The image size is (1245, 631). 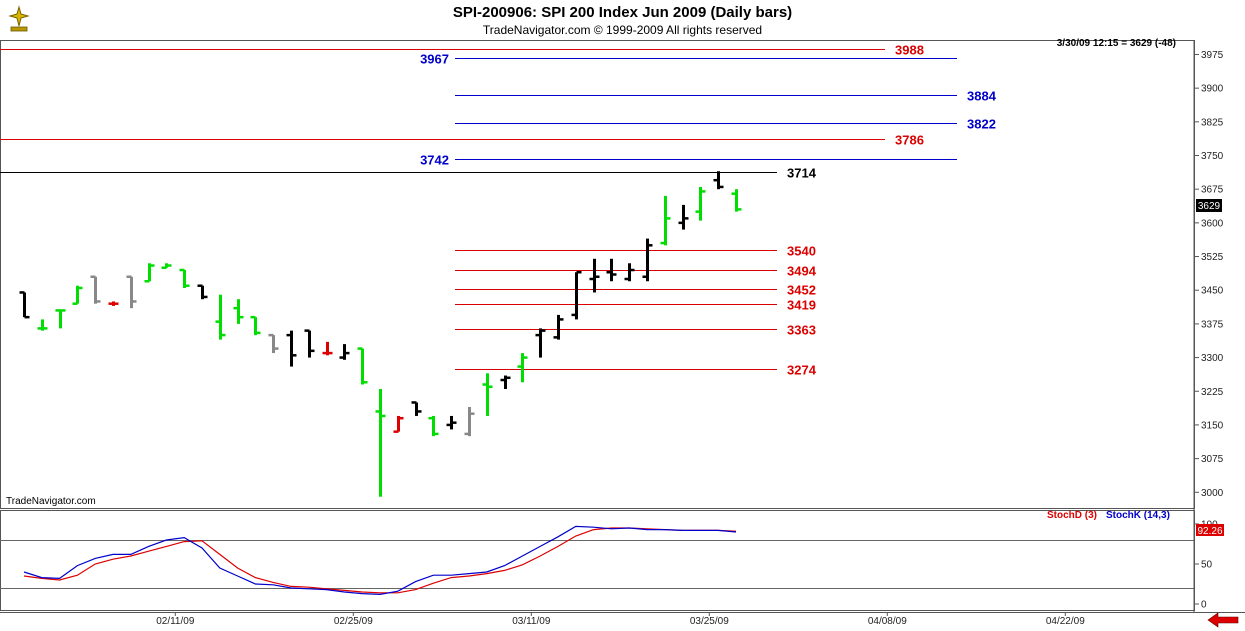 What do you see at coordinates (909, 140) in the screenshot?
I see `level-label: 3786` at bounding box center [909, 140].